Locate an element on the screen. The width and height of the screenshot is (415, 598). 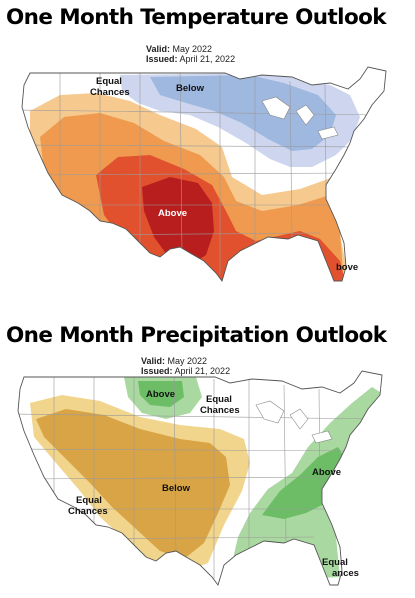
temperature-valid-label: Valid: is located at coordinates (158, 49).